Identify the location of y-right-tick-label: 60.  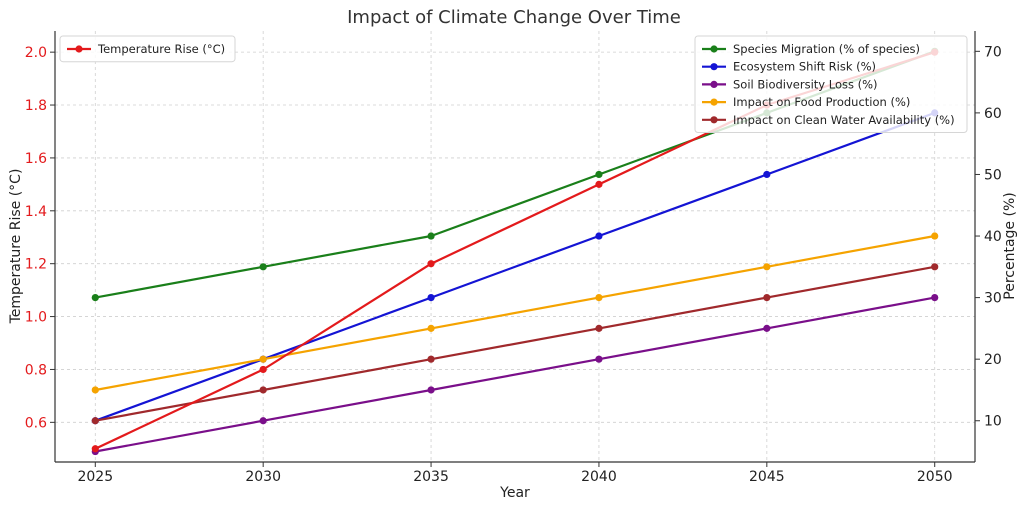
(993, 114).